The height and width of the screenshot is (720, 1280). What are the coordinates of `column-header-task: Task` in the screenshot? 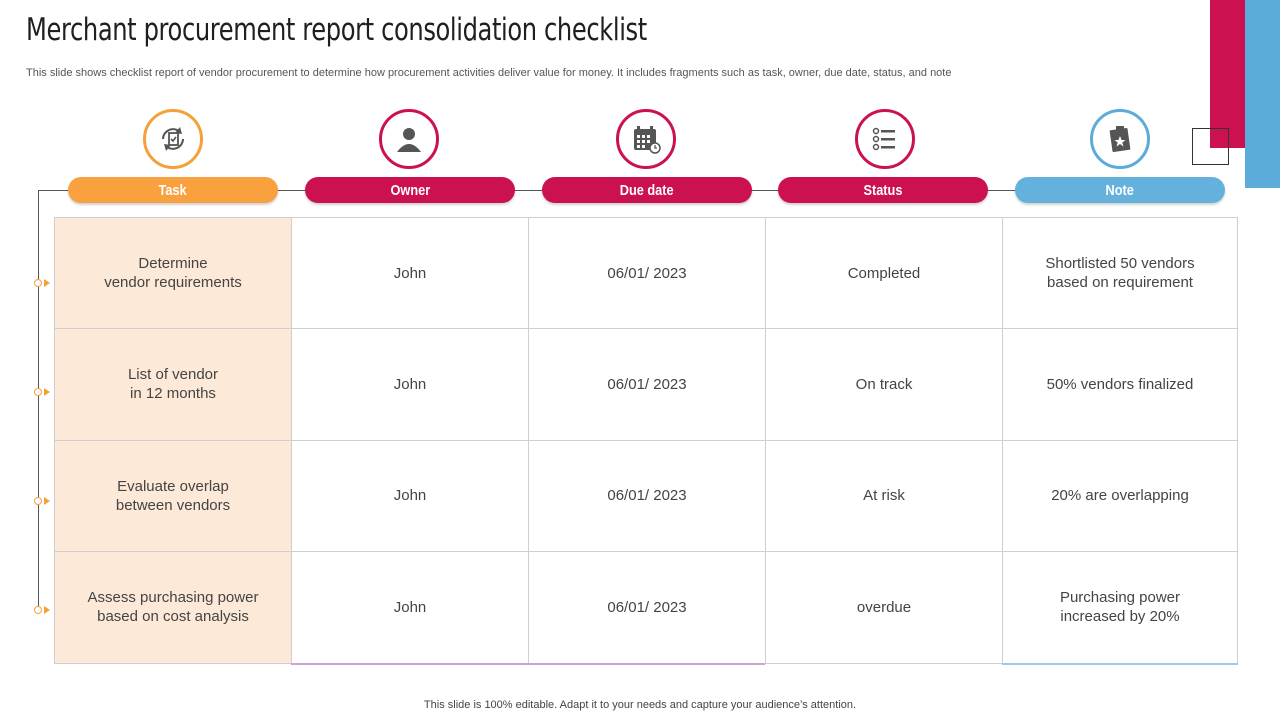 It's located at (173, 190).